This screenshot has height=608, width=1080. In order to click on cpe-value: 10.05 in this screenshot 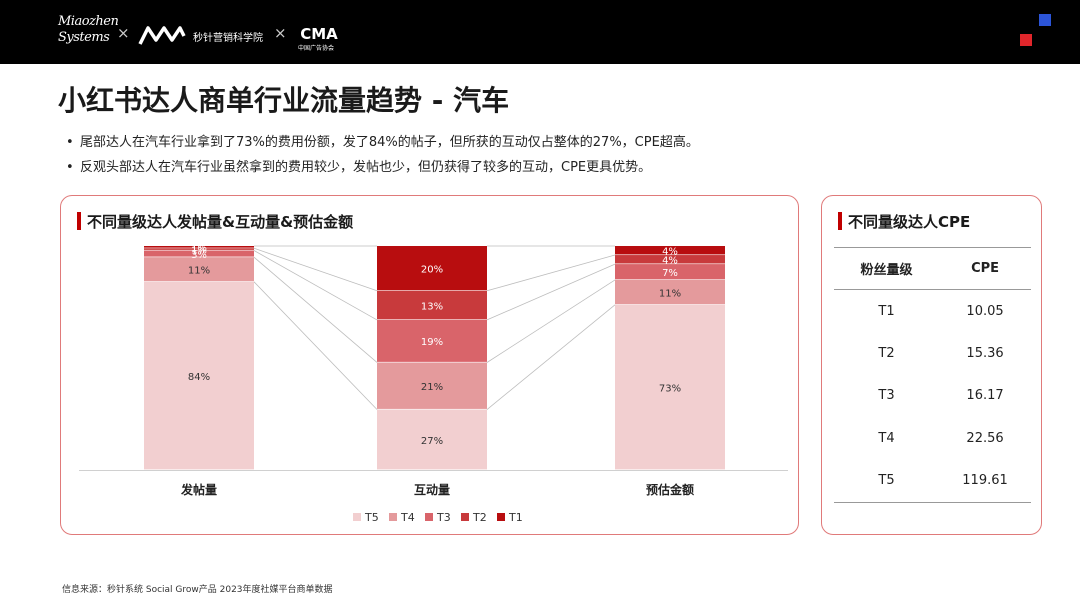, I will do `click(985, 311)`.